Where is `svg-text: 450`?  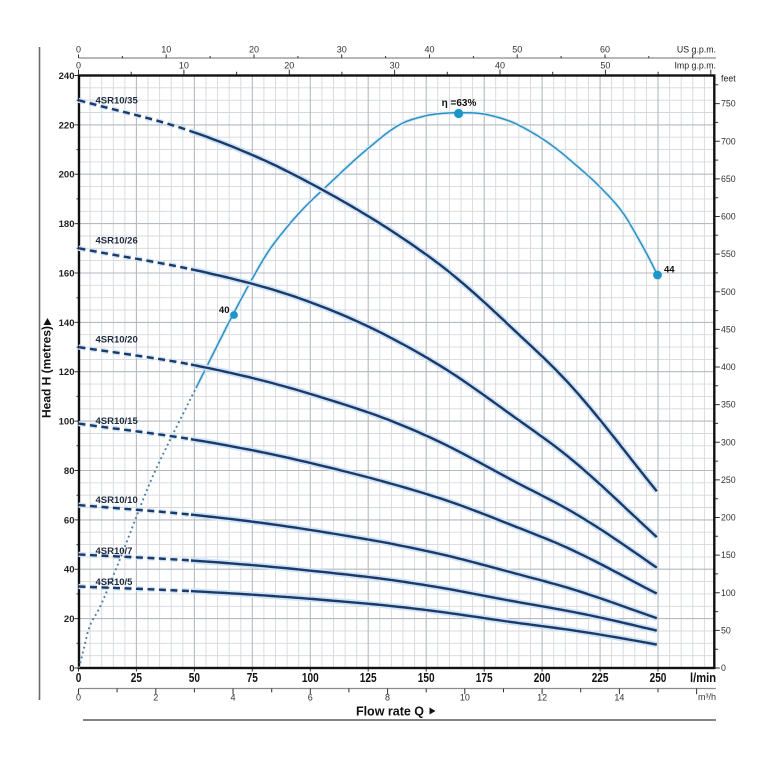 svg-text: 450 is located at coordinates (728, 329).